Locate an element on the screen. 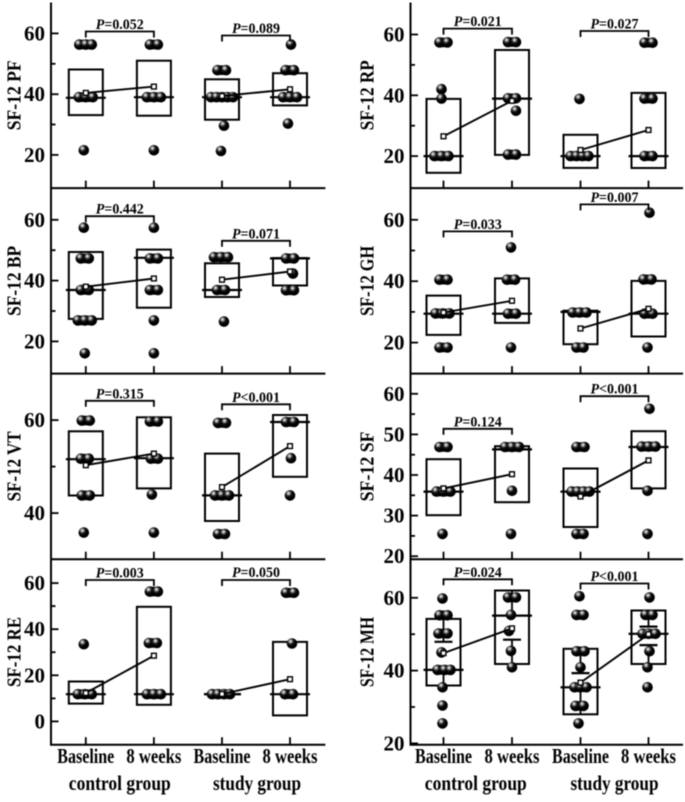 Image resolution: width=685 pixels, height=802 pixels. svg-text: SF-12 PF is located at coordinates (15, 95).